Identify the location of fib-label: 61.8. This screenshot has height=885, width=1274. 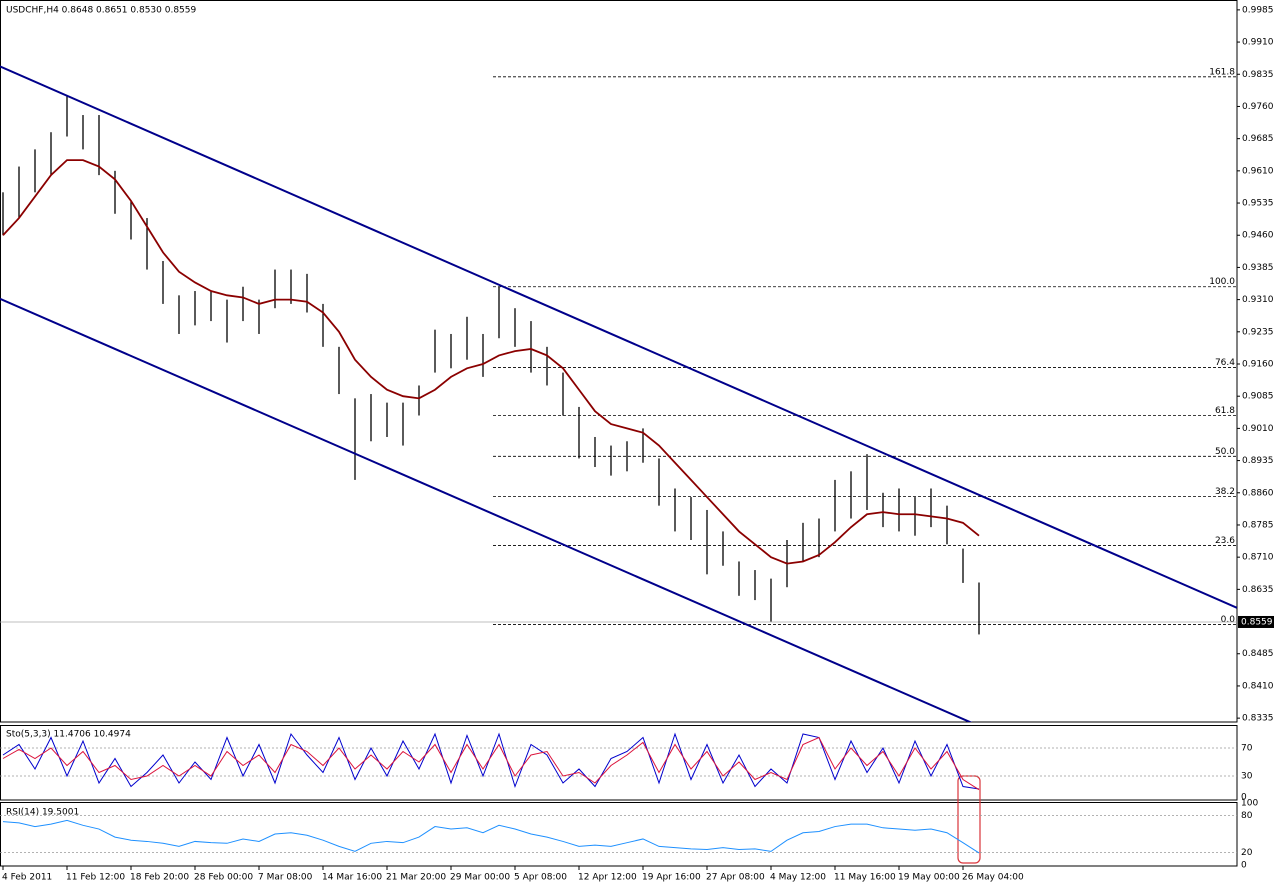
(1225, 411).